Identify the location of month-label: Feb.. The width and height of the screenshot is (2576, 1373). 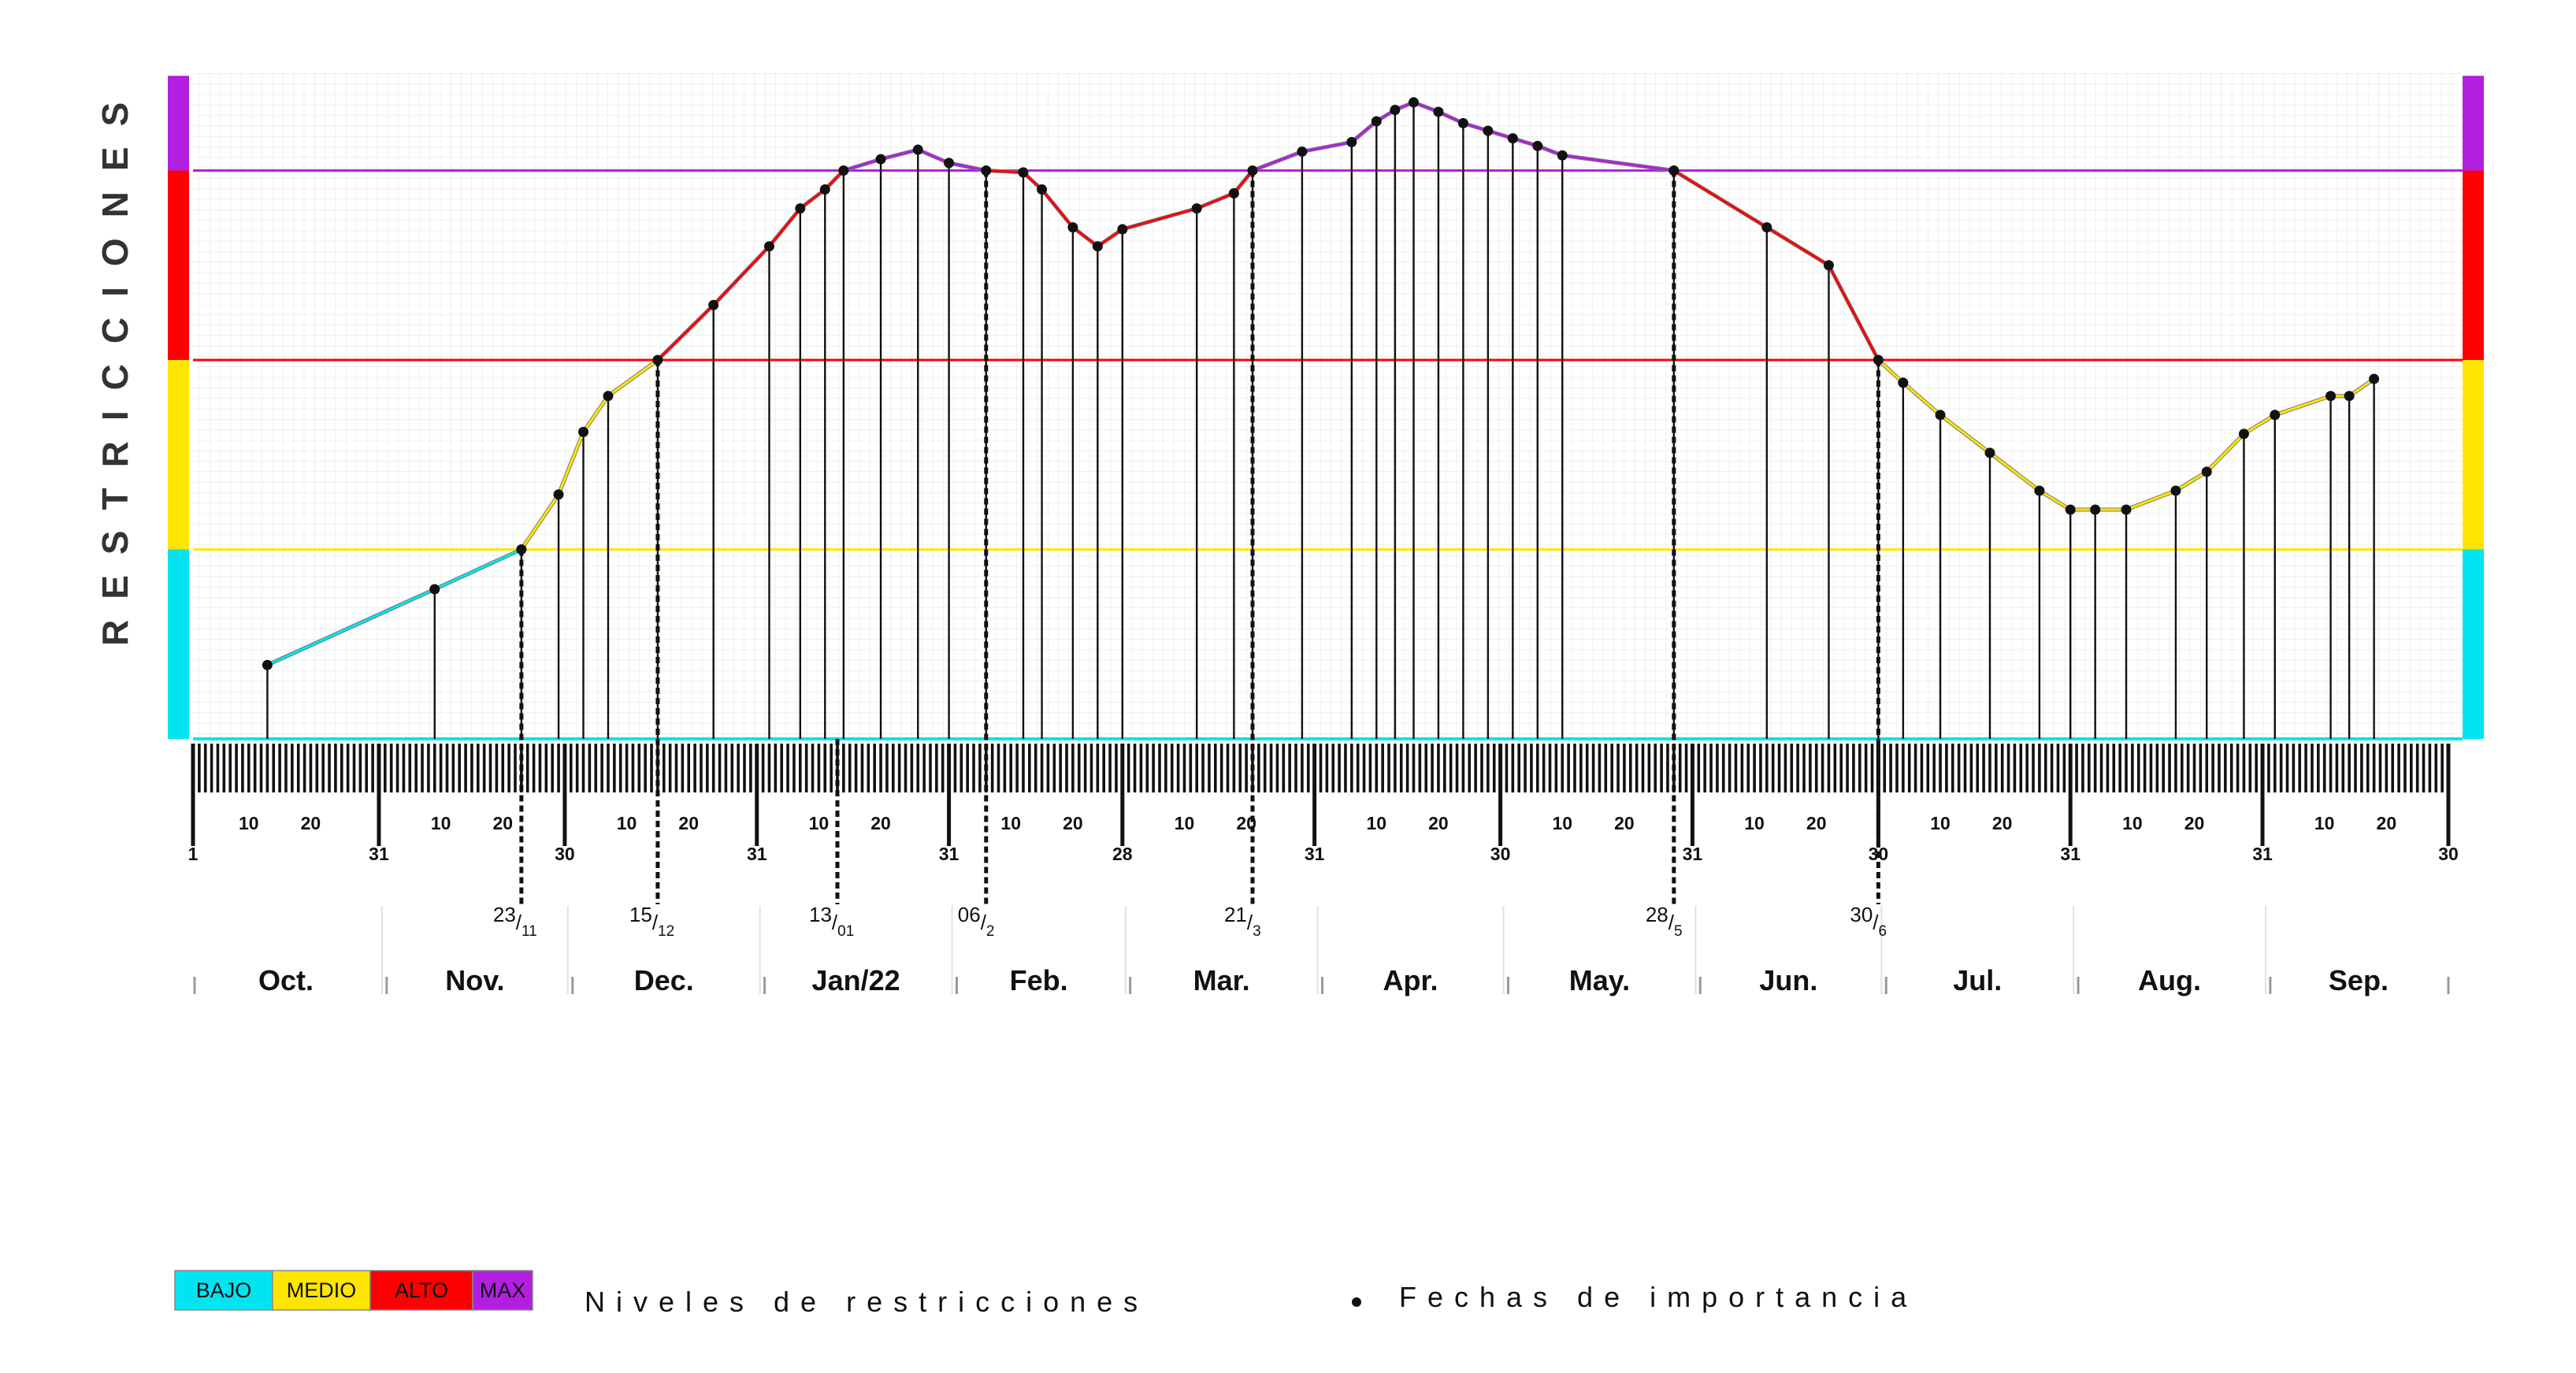
(1039, 980).